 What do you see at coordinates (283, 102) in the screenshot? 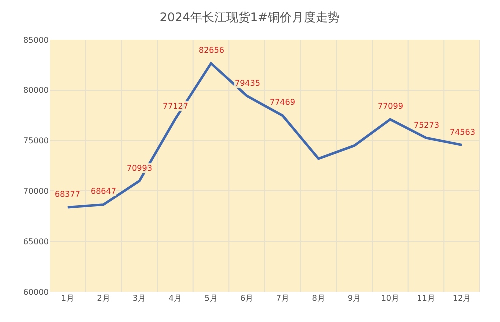
I see `data-label: 77469` at bounding box center [283, 102].